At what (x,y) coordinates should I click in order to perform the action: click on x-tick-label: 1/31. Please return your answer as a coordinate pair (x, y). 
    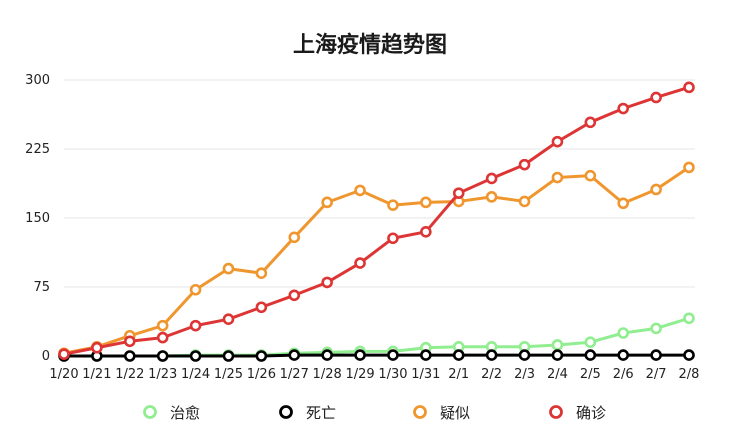
    Looking at the image, I should click on (425, 374).